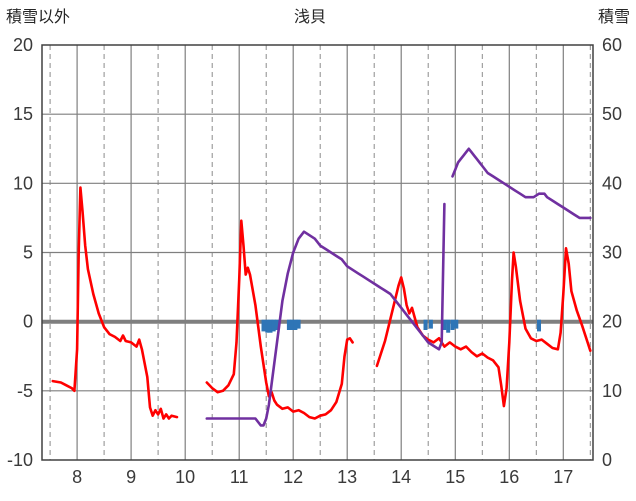  Describe the element at coordinates (20, 460) in the screenshot. I see `svg-text: -10` at that location.